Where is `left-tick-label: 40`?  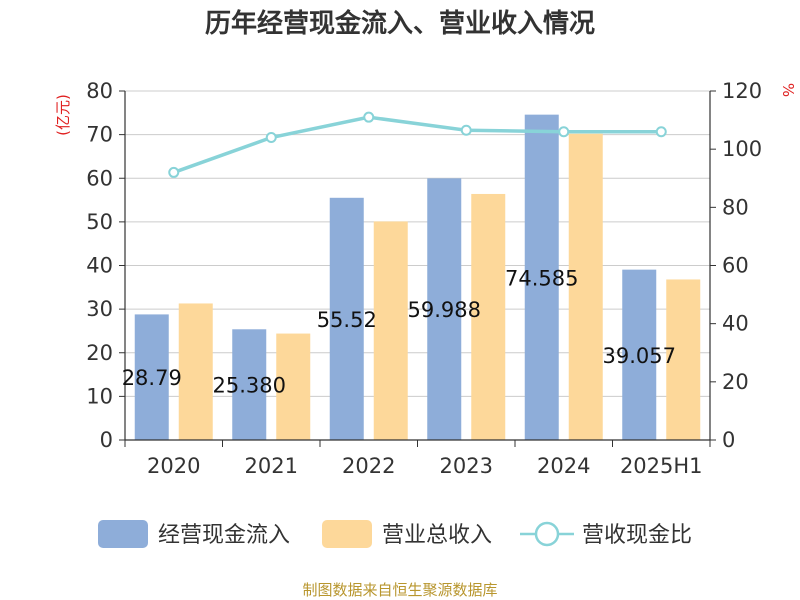
left-tick-label: 40 is located at coordinates (99, 266).